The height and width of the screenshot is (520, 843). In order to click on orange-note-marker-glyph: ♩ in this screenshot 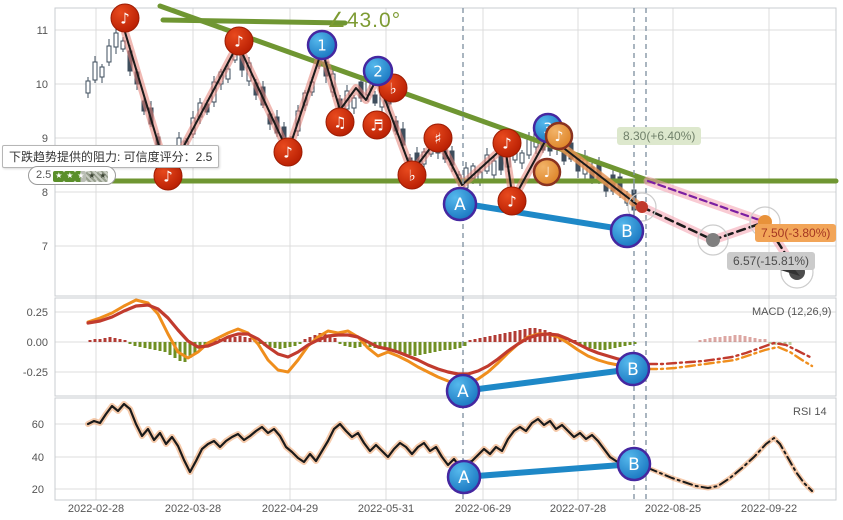, I will do `click(547, 173)`.